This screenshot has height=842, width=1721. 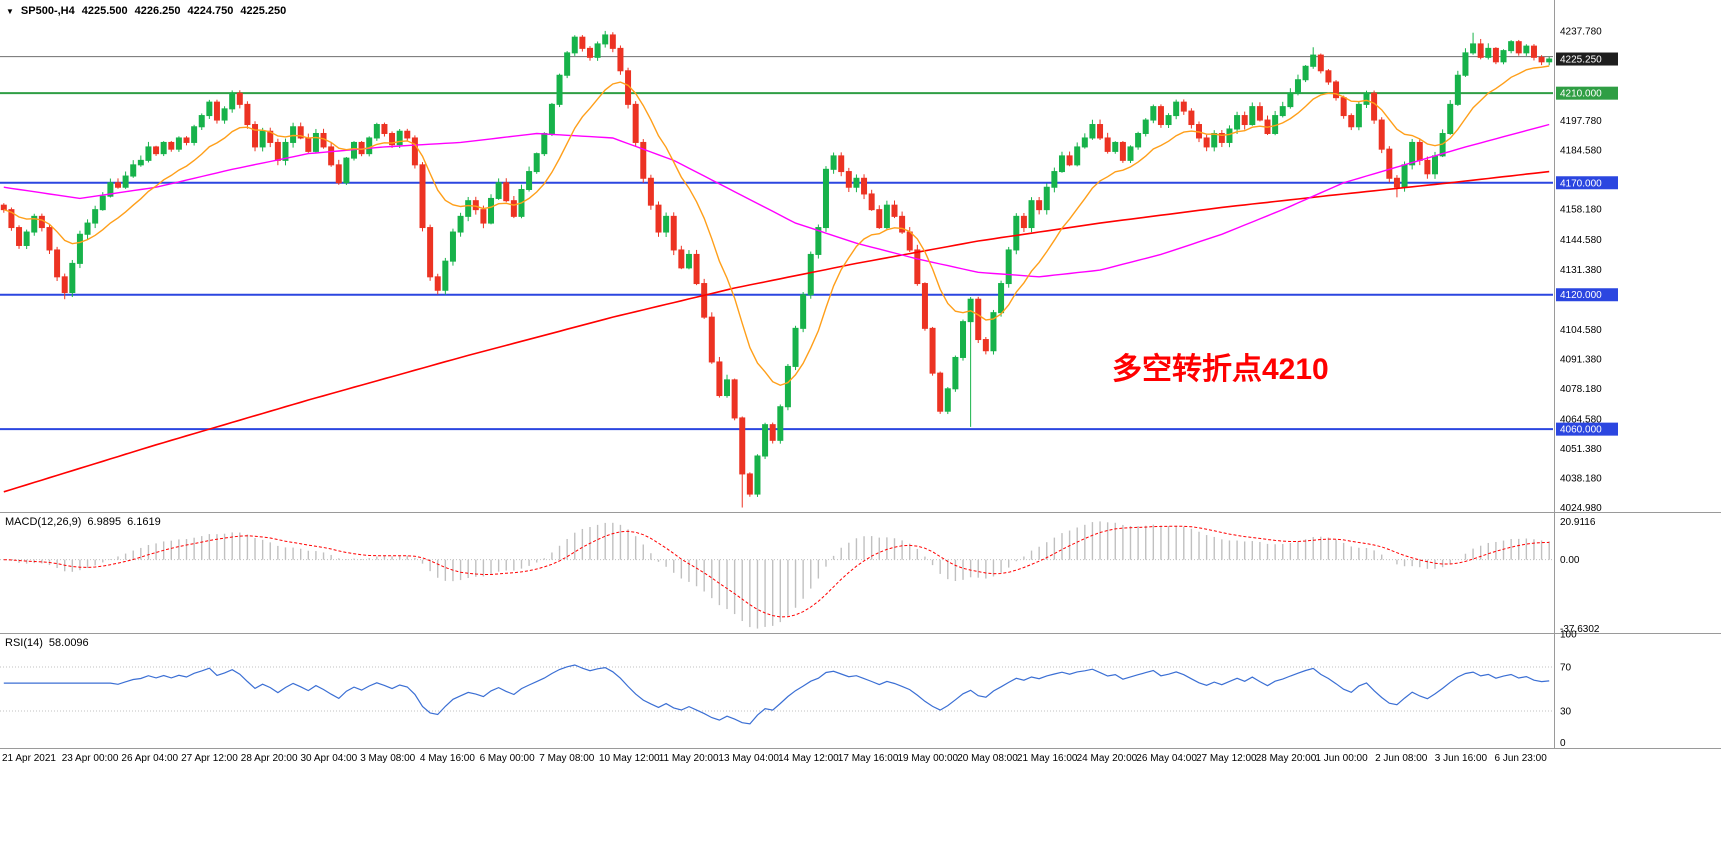 What do you see at coordinates (1580, 629) in the screenshot?
I see `macd-axis-label: -37.6302` at bounding box center [1580, 629].